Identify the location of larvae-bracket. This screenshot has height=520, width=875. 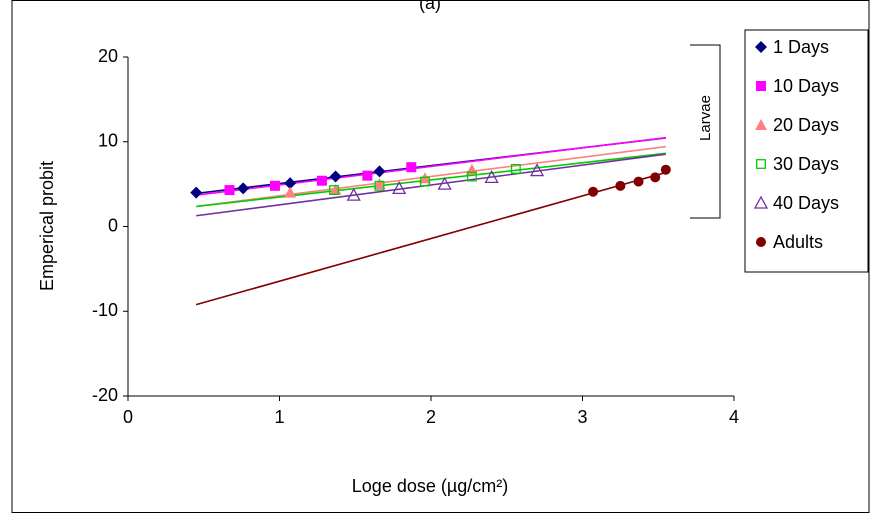
(705, 131).